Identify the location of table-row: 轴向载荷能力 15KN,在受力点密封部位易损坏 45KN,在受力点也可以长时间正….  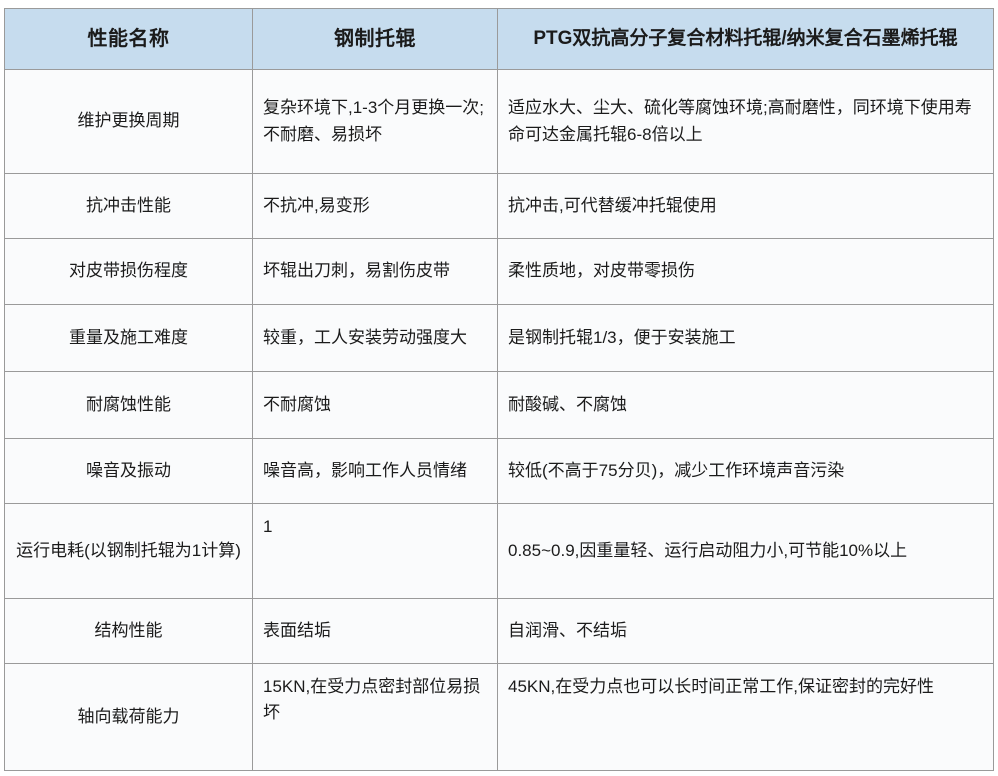
(499, 717).